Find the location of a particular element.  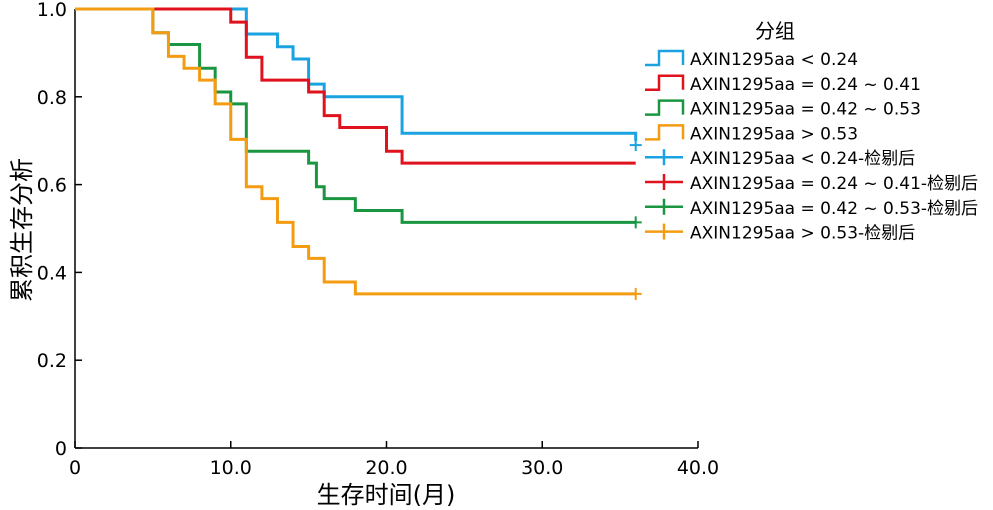

legend-entry-label: AXIN1295aa = 0.24 ~ 0.41 is located at coordinates (805, 85).